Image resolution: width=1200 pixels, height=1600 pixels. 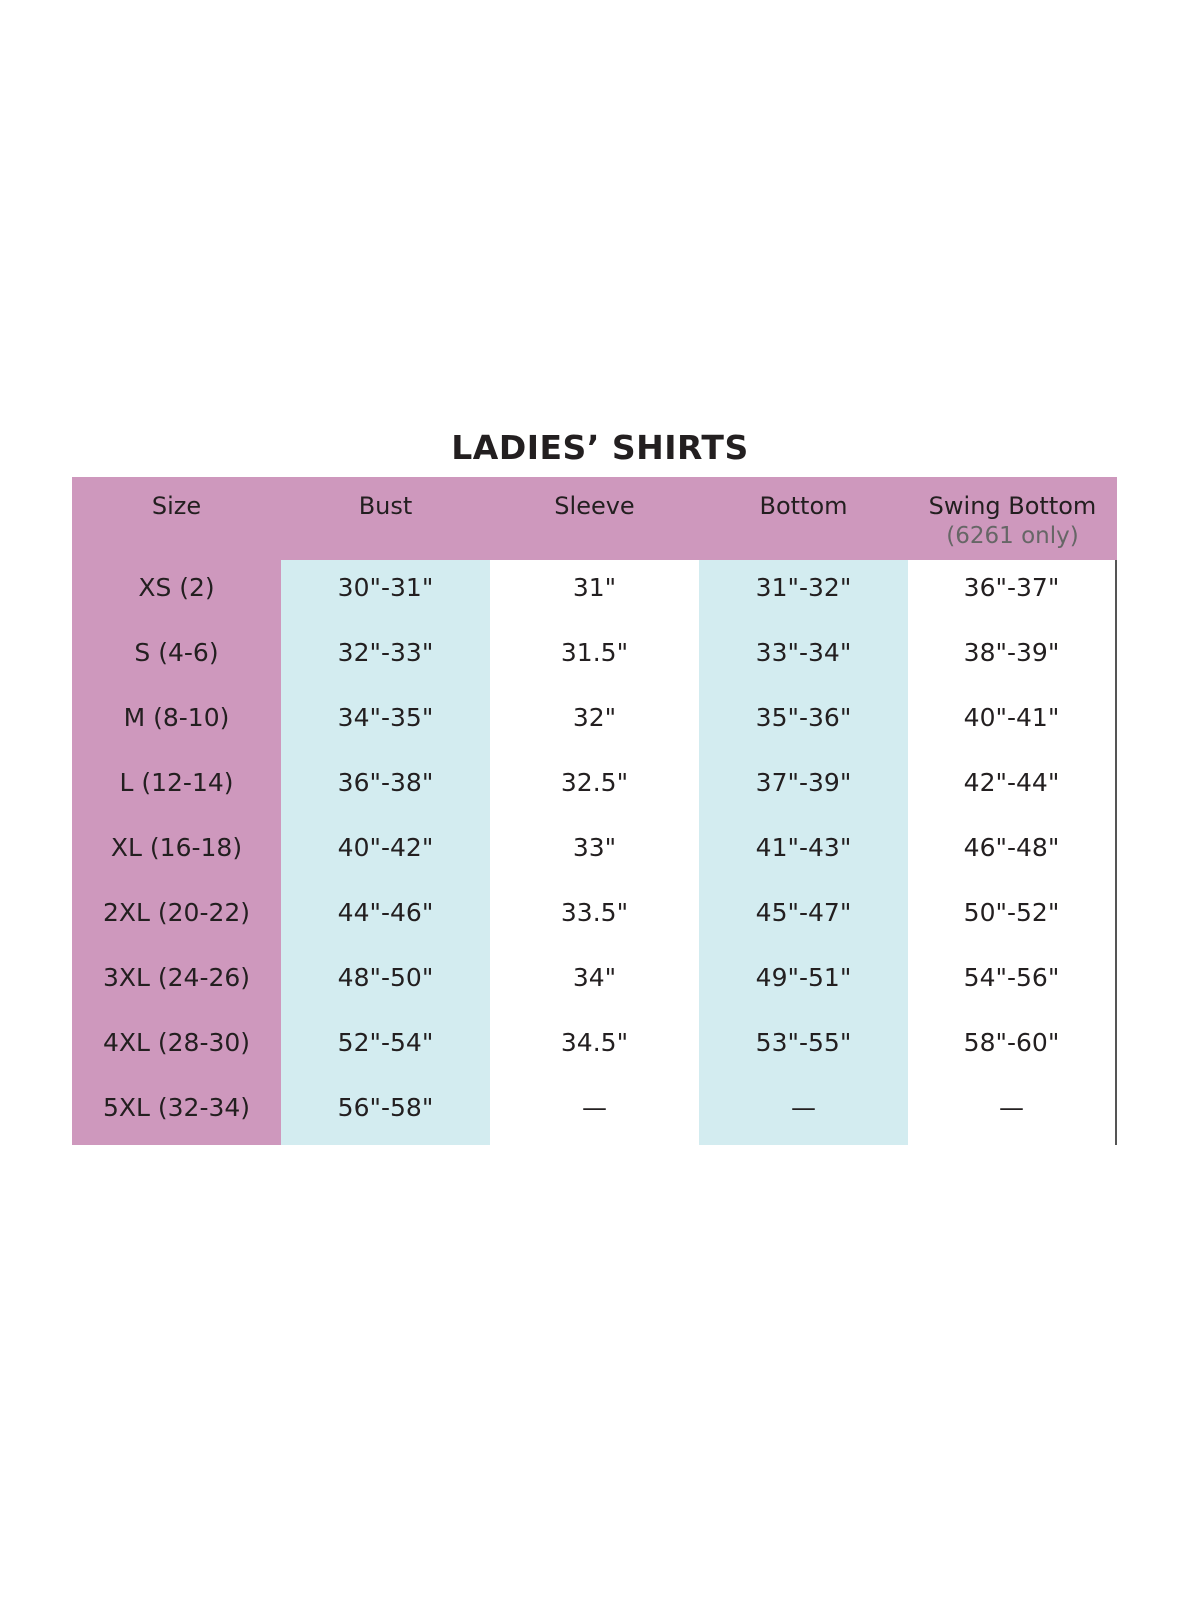 What do you see at coordinates (385, 1047) in the screenshot?
I see `table-cell: 52"-54"` at bounding box center [385, 1047].